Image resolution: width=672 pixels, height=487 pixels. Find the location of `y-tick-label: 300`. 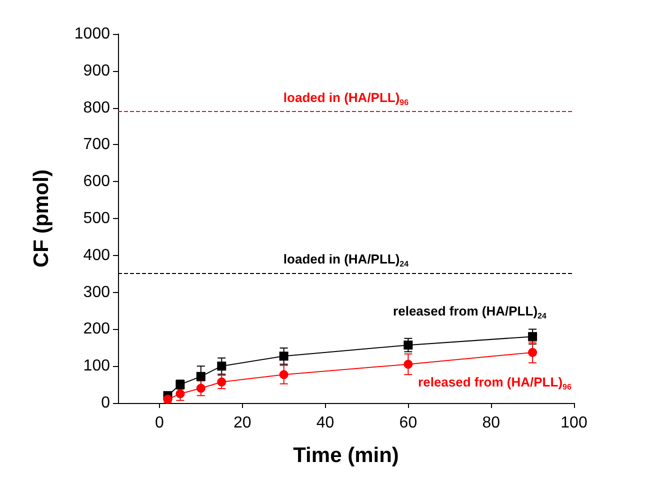

y-tick-label: 300 is located at coordinates (96, 292).